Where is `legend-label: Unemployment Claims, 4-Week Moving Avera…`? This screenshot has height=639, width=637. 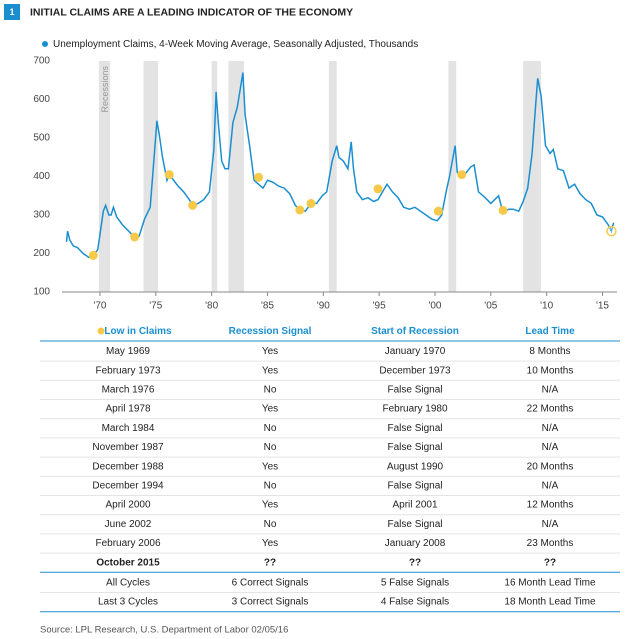
legend-label: Unemployment Claims, 4-Week Moving Avera… is located at coordinates (235, 44).